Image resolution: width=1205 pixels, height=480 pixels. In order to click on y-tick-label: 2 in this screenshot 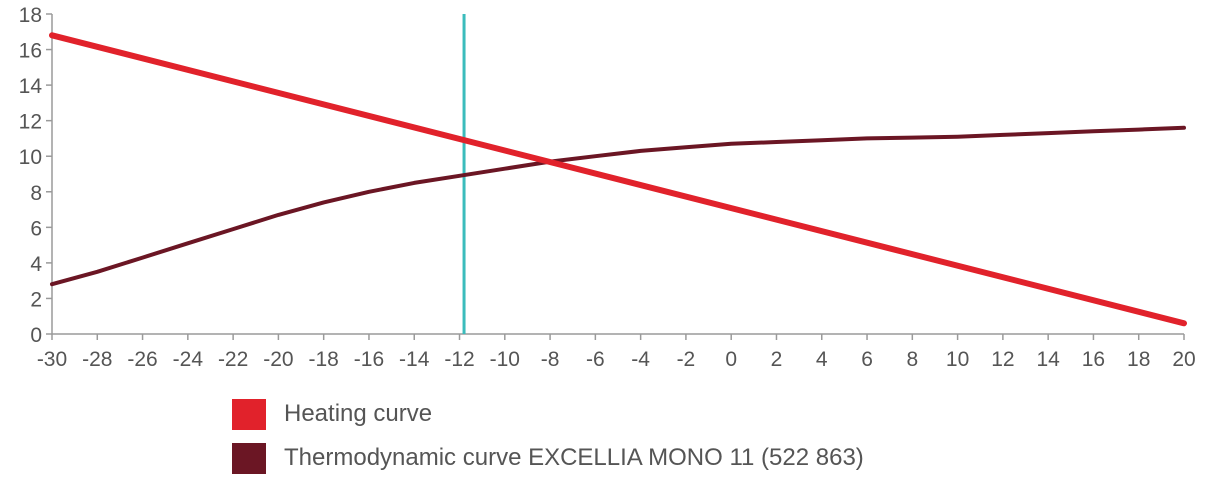, I will do `click(36, 299)`.